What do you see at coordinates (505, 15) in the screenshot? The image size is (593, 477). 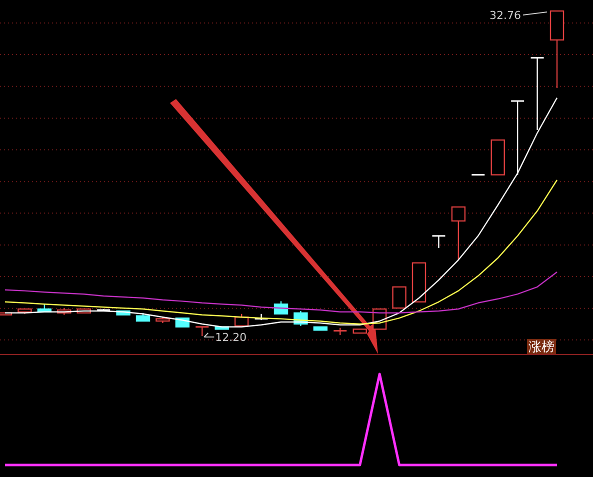 I see `annotation: 32.76` at bounding box center [505, 15].